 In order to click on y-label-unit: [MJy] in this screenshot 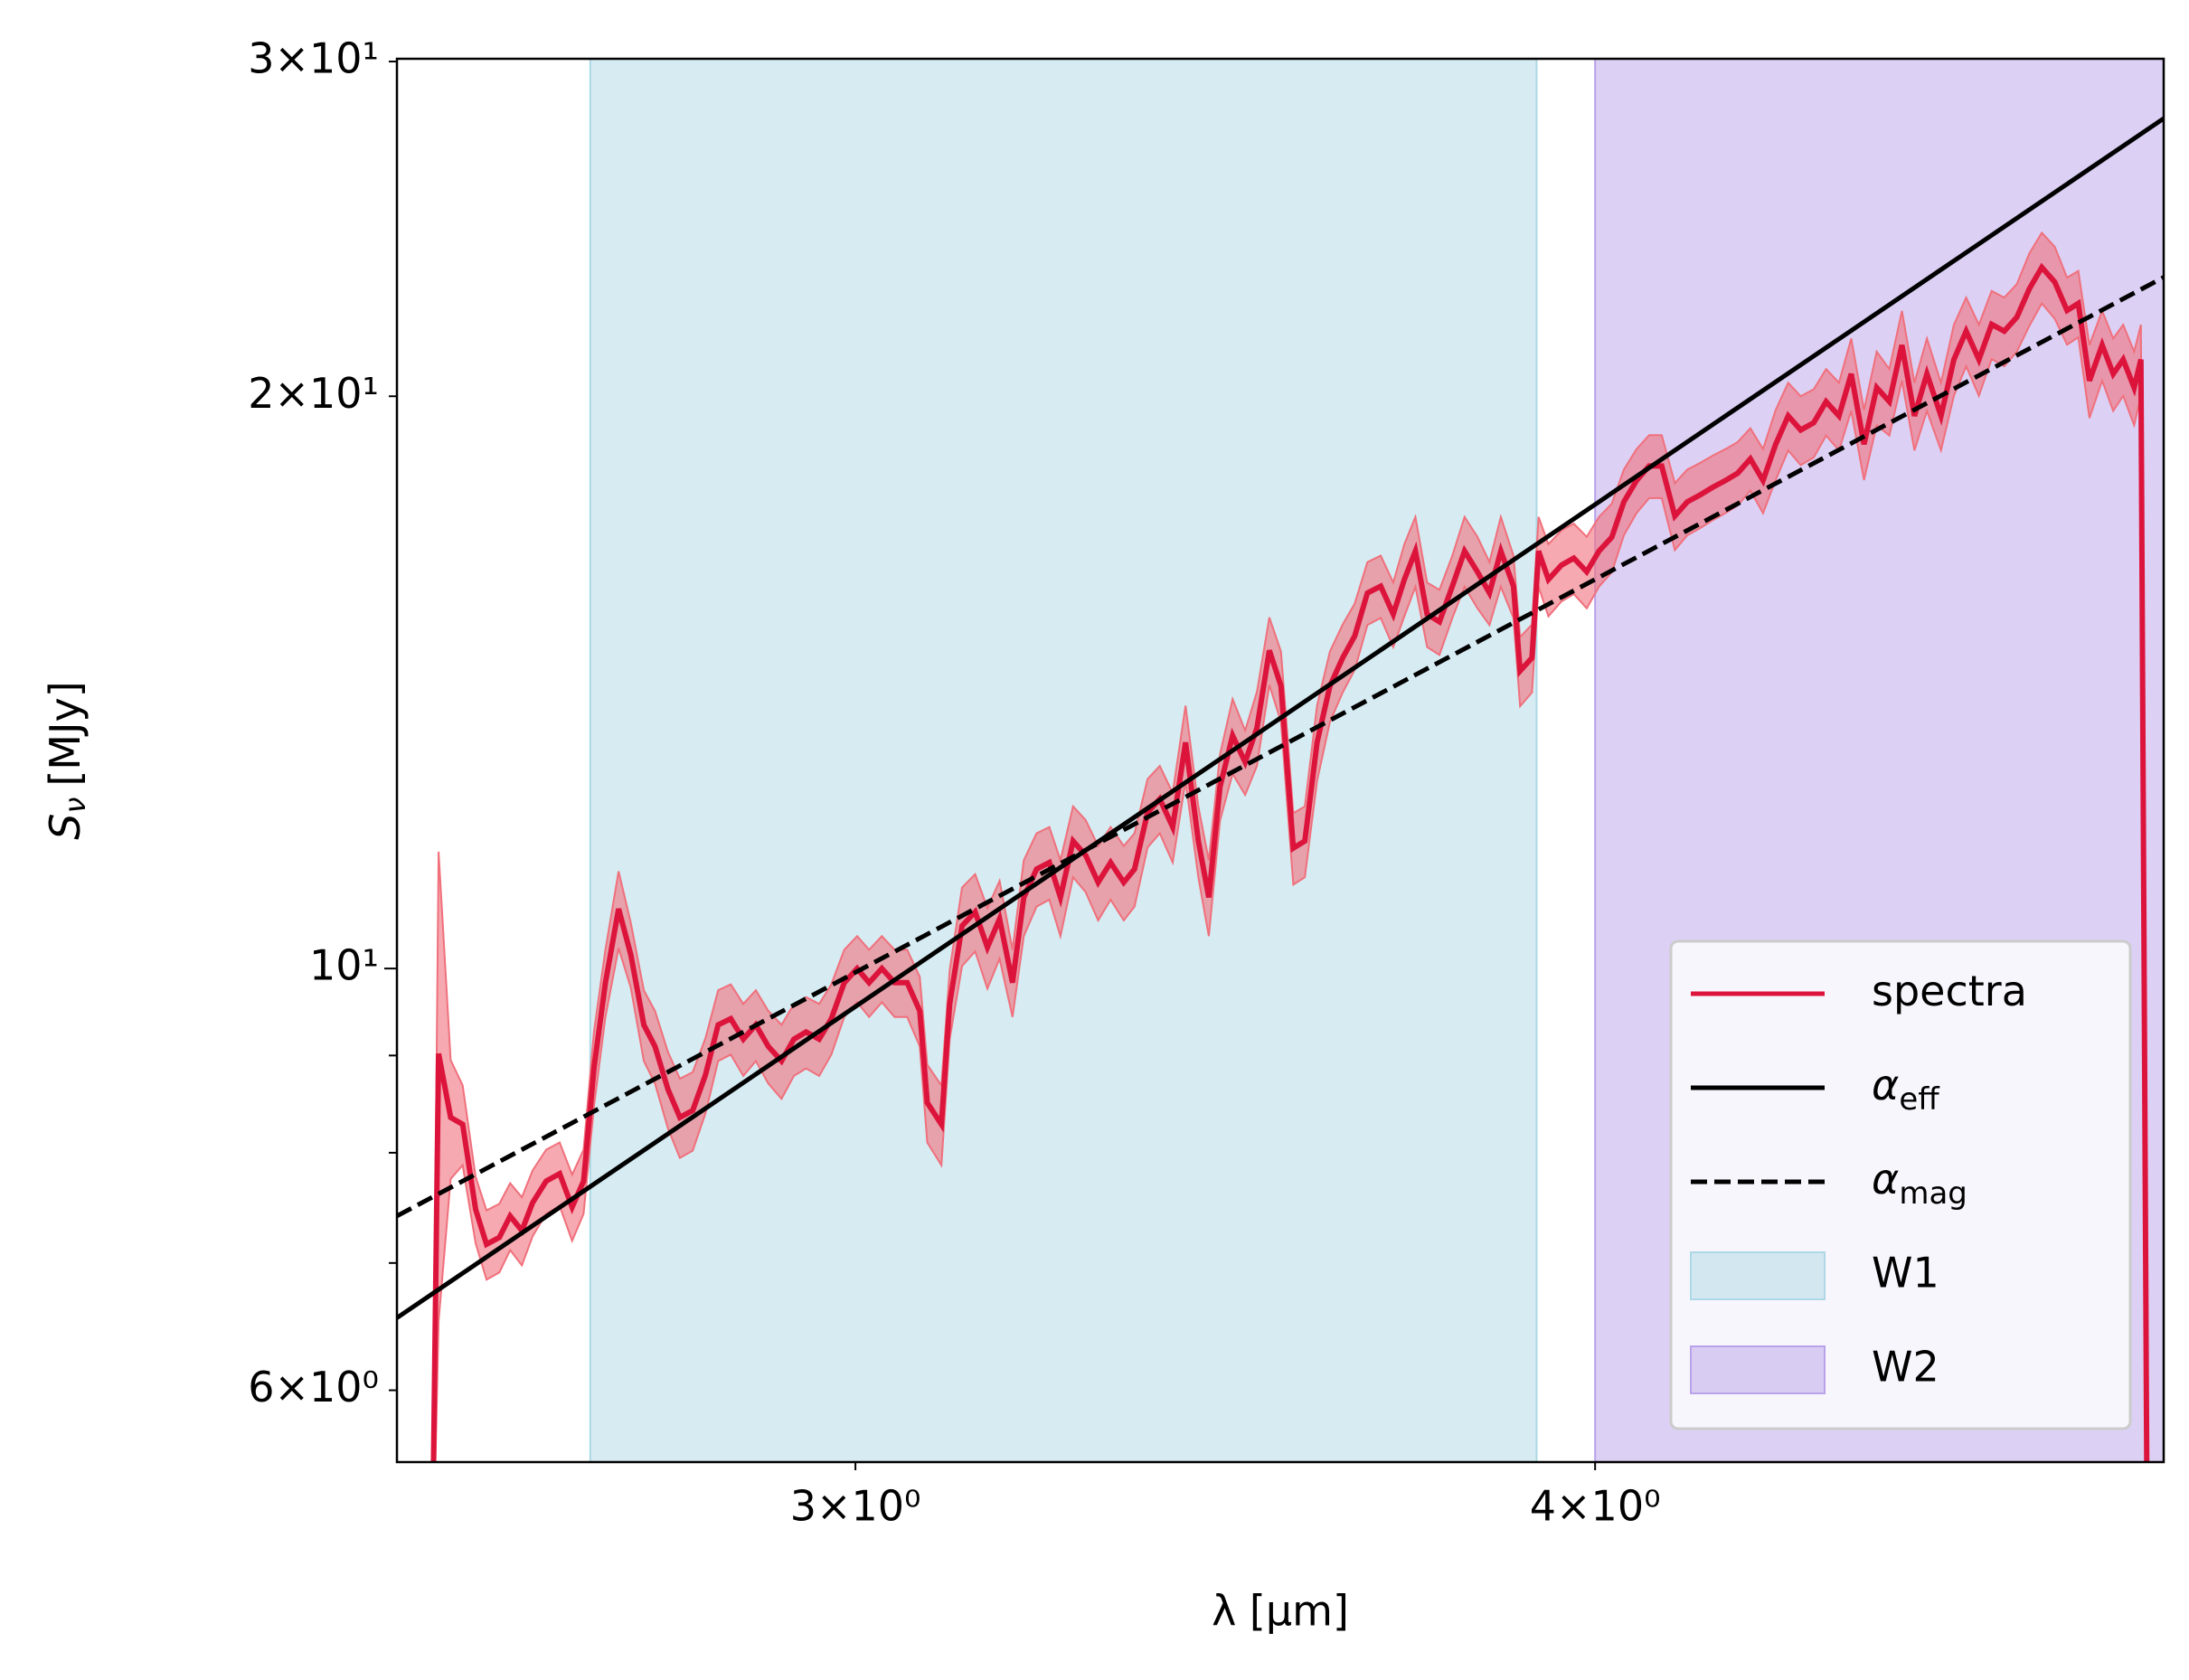, I will do `click(65, 733)`.